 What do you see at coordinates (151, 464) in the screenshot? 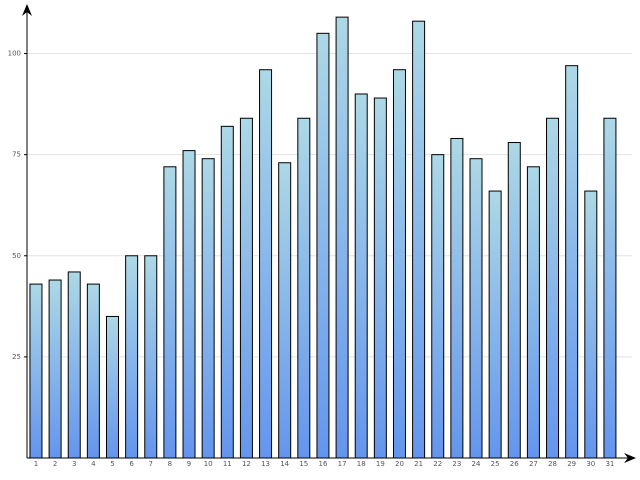
I see `x-tick-label: 7` at bounding box center [151, 464].